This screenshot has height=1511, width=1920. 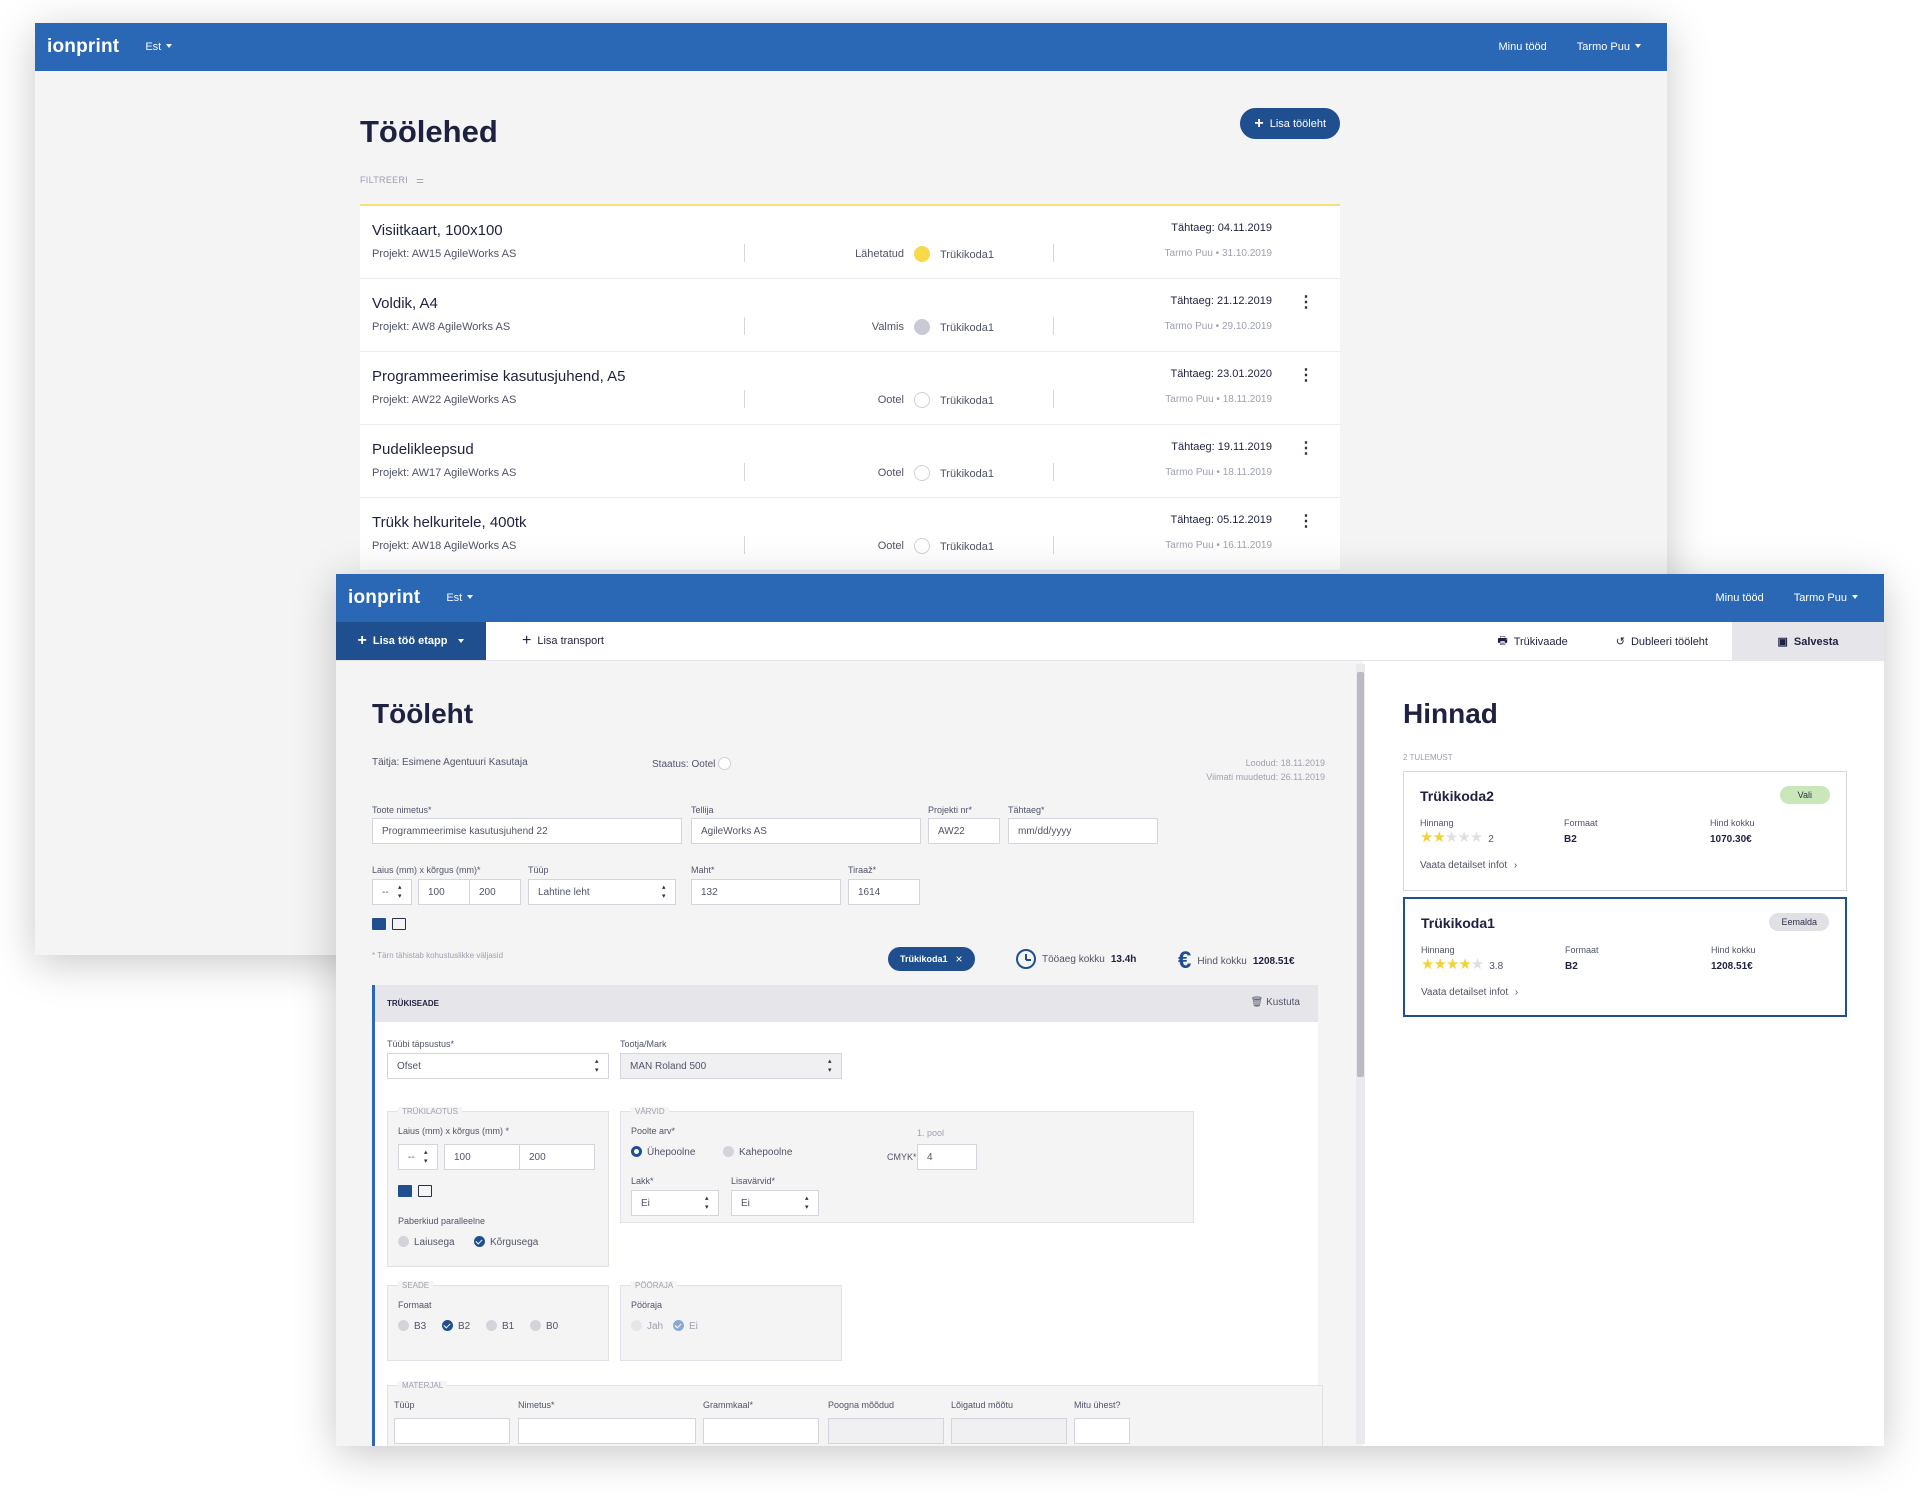 What do you see at coordinates (675, 1203) in the screenshot?
I see `lacquer-select: Ei` at bounding box center [675, 1203].